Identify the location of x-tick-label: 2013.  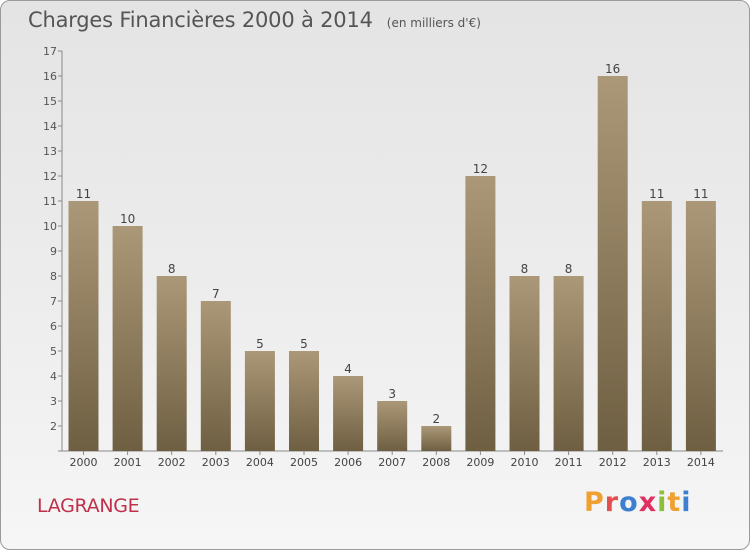
(657, 462).